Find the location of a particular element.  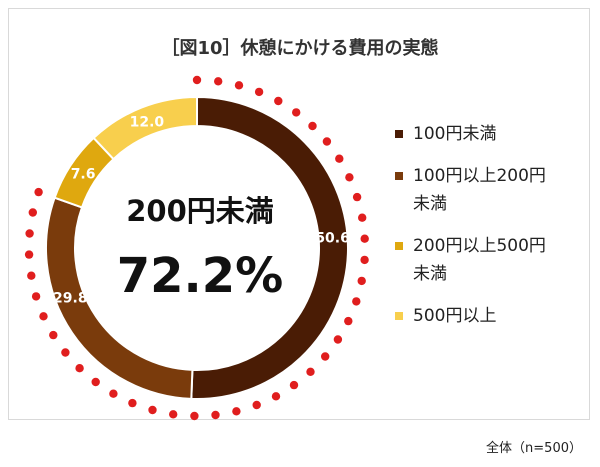

sample-size-note: 全体（n=500） is located at coordinates (534, 448).